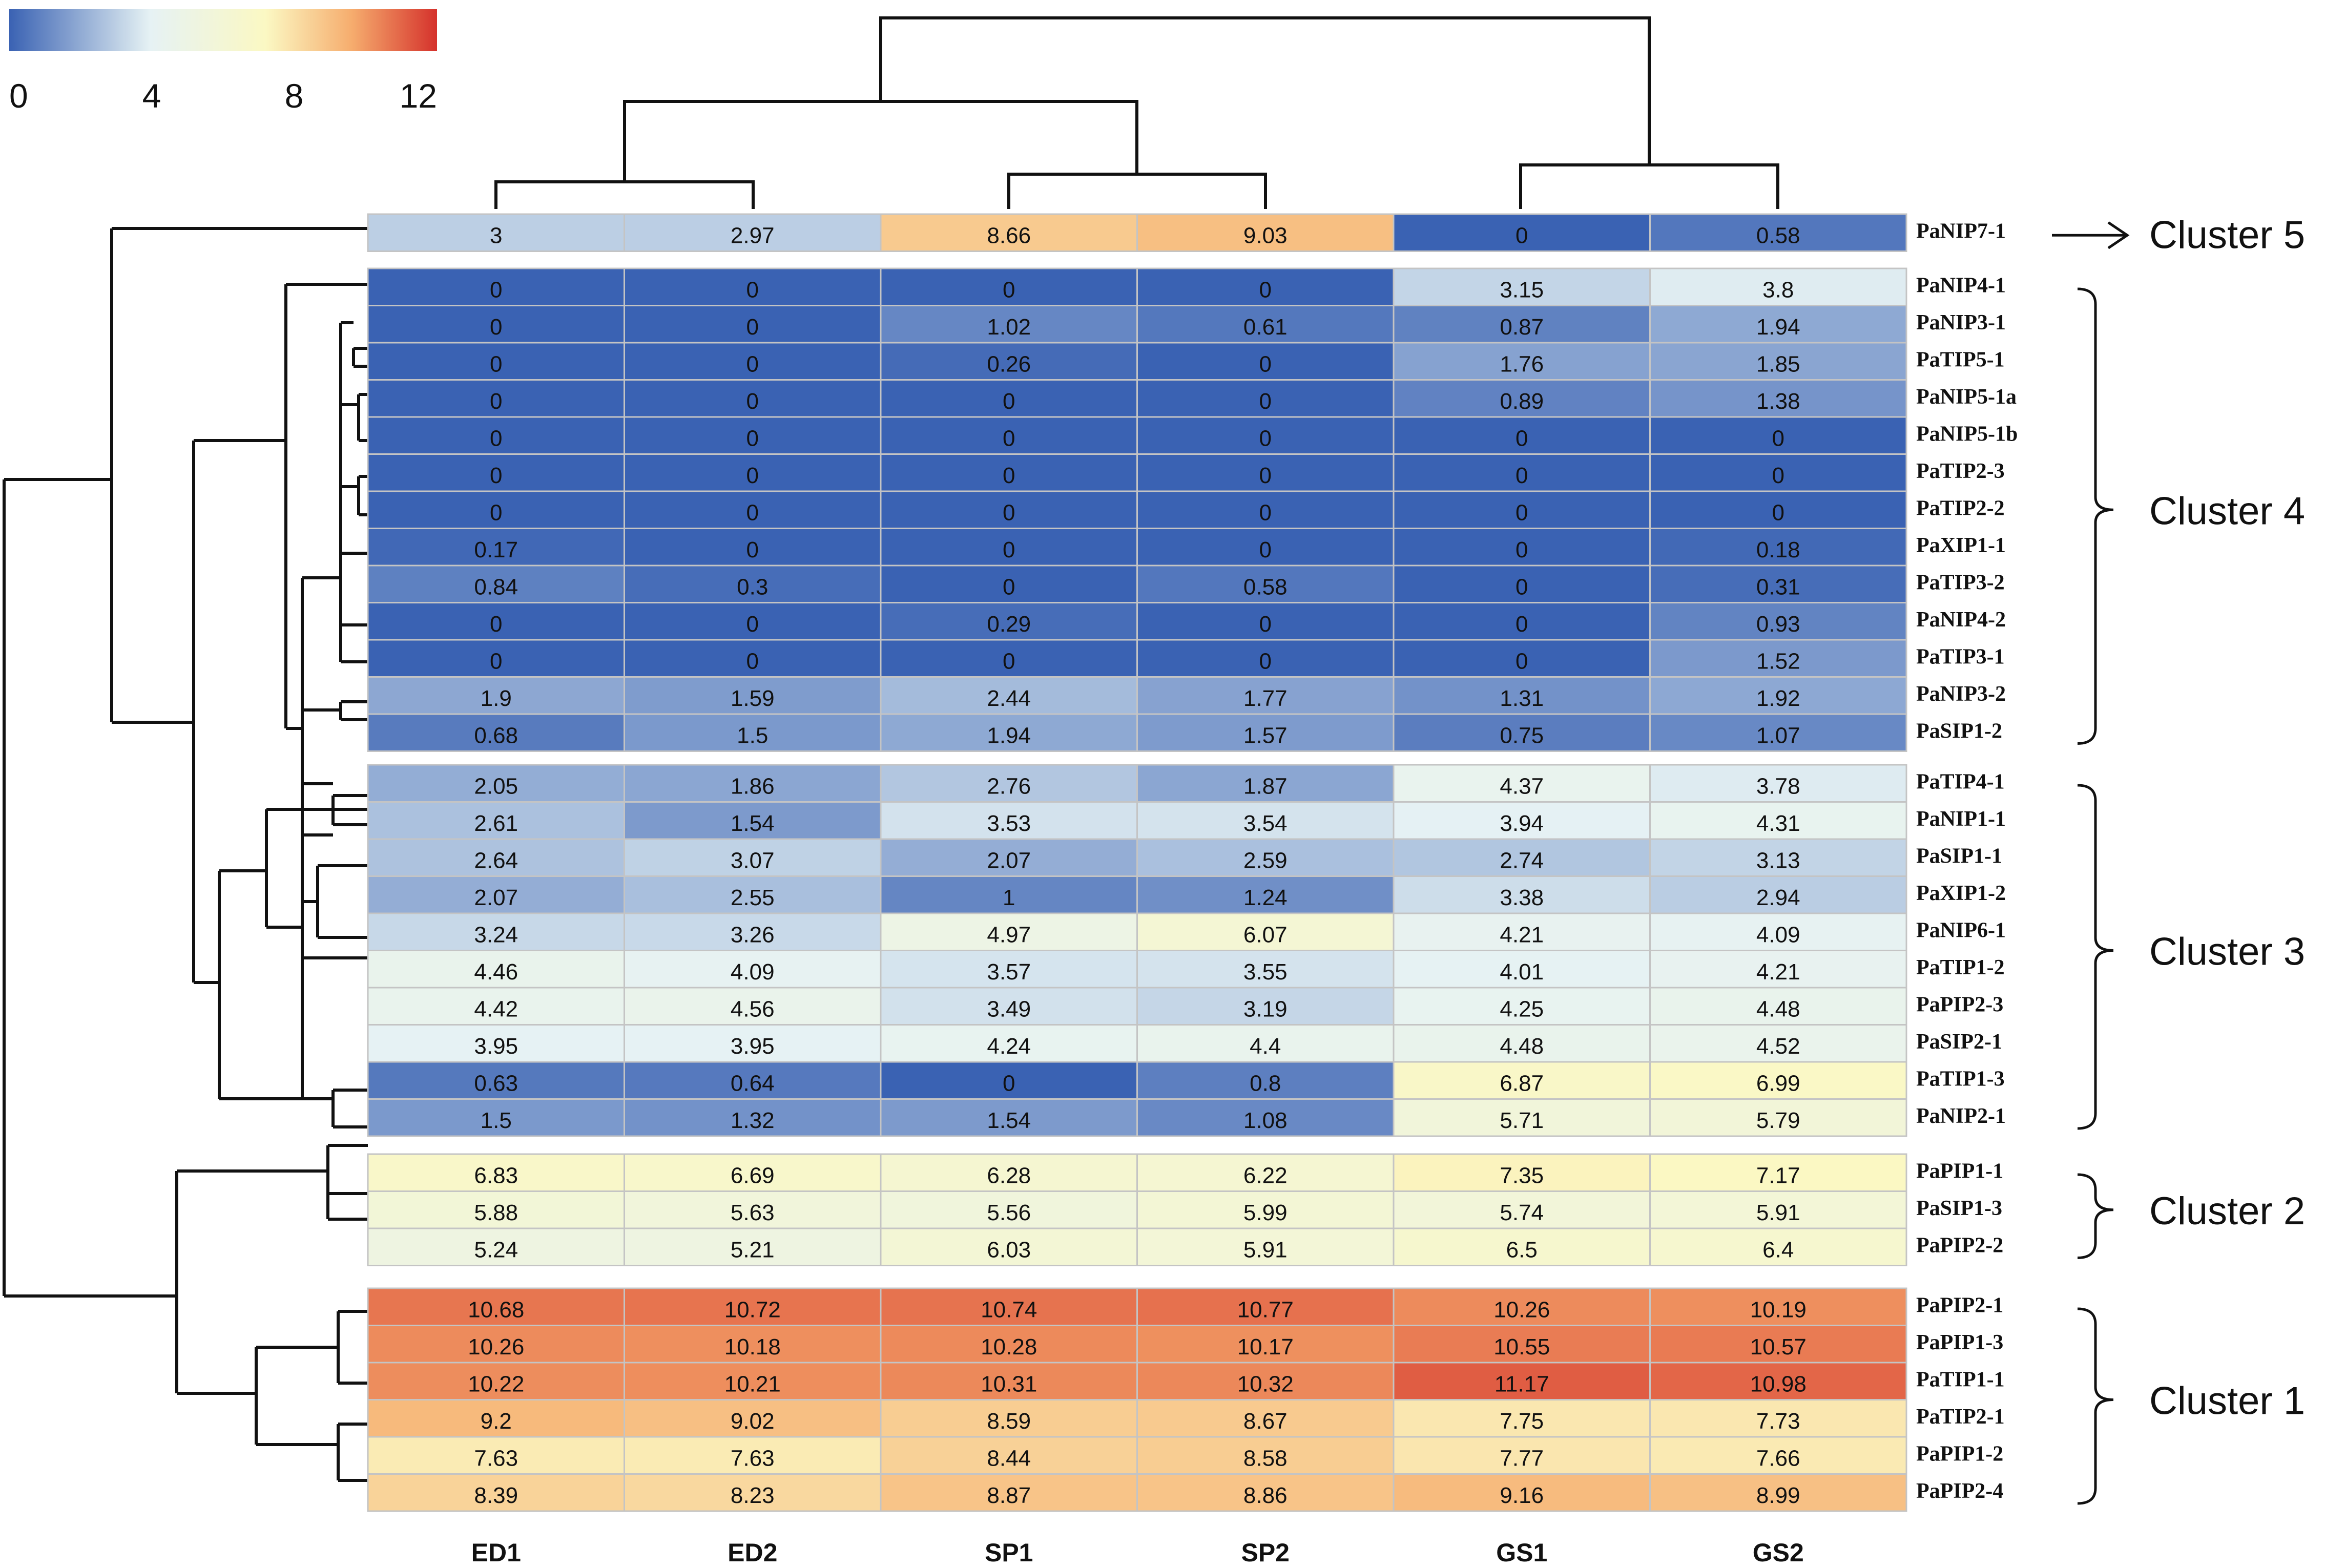  What do you see at coordinates (223, 96) in the screenshot?
I see `color-legend-ticks: 0 4 8 12` at bounding box center [223, 96].